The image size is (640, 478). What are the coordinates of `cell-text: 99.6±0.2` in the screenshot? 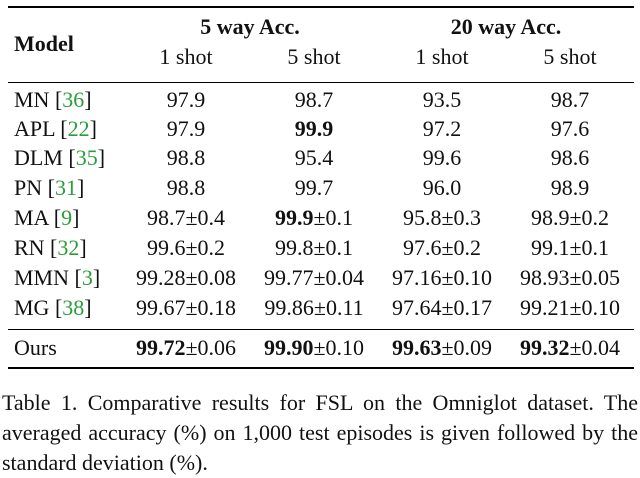 It's located at (186, 247).